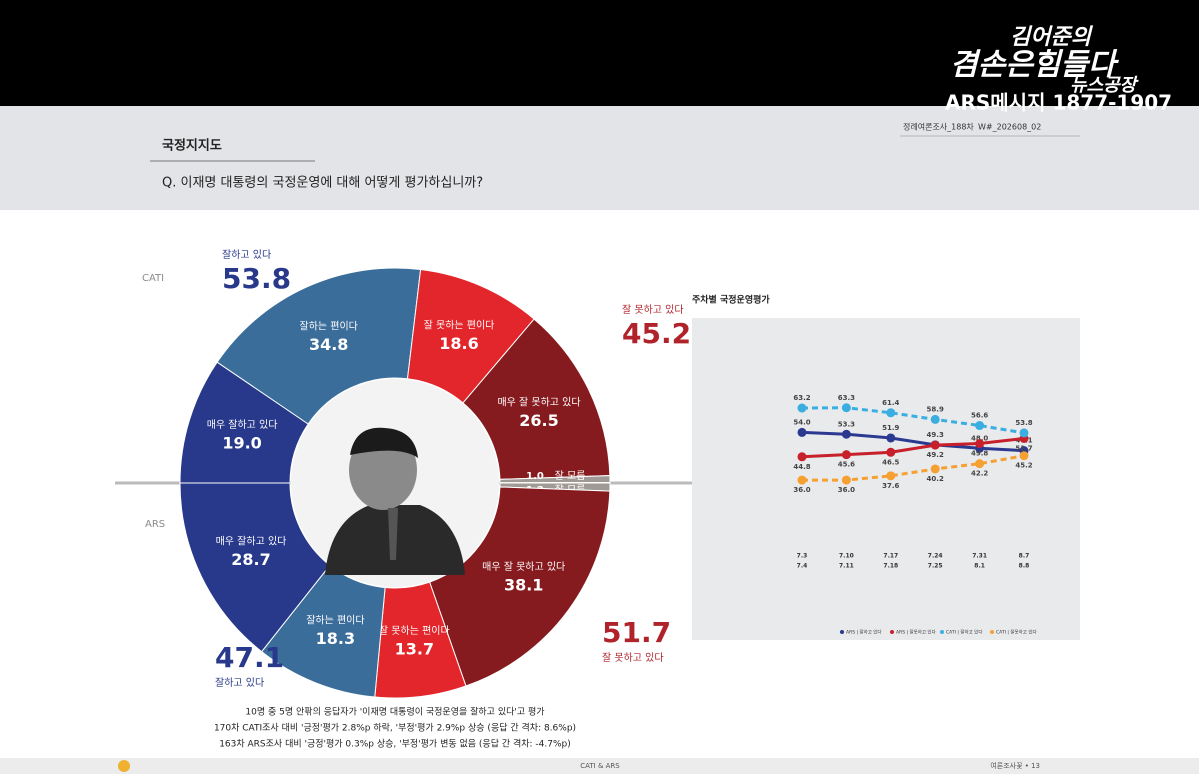 The image size is (1199, 774). Describe the element at coordinates (935, 409) in the screenshot. I see `data-label: 58.9` at that location.